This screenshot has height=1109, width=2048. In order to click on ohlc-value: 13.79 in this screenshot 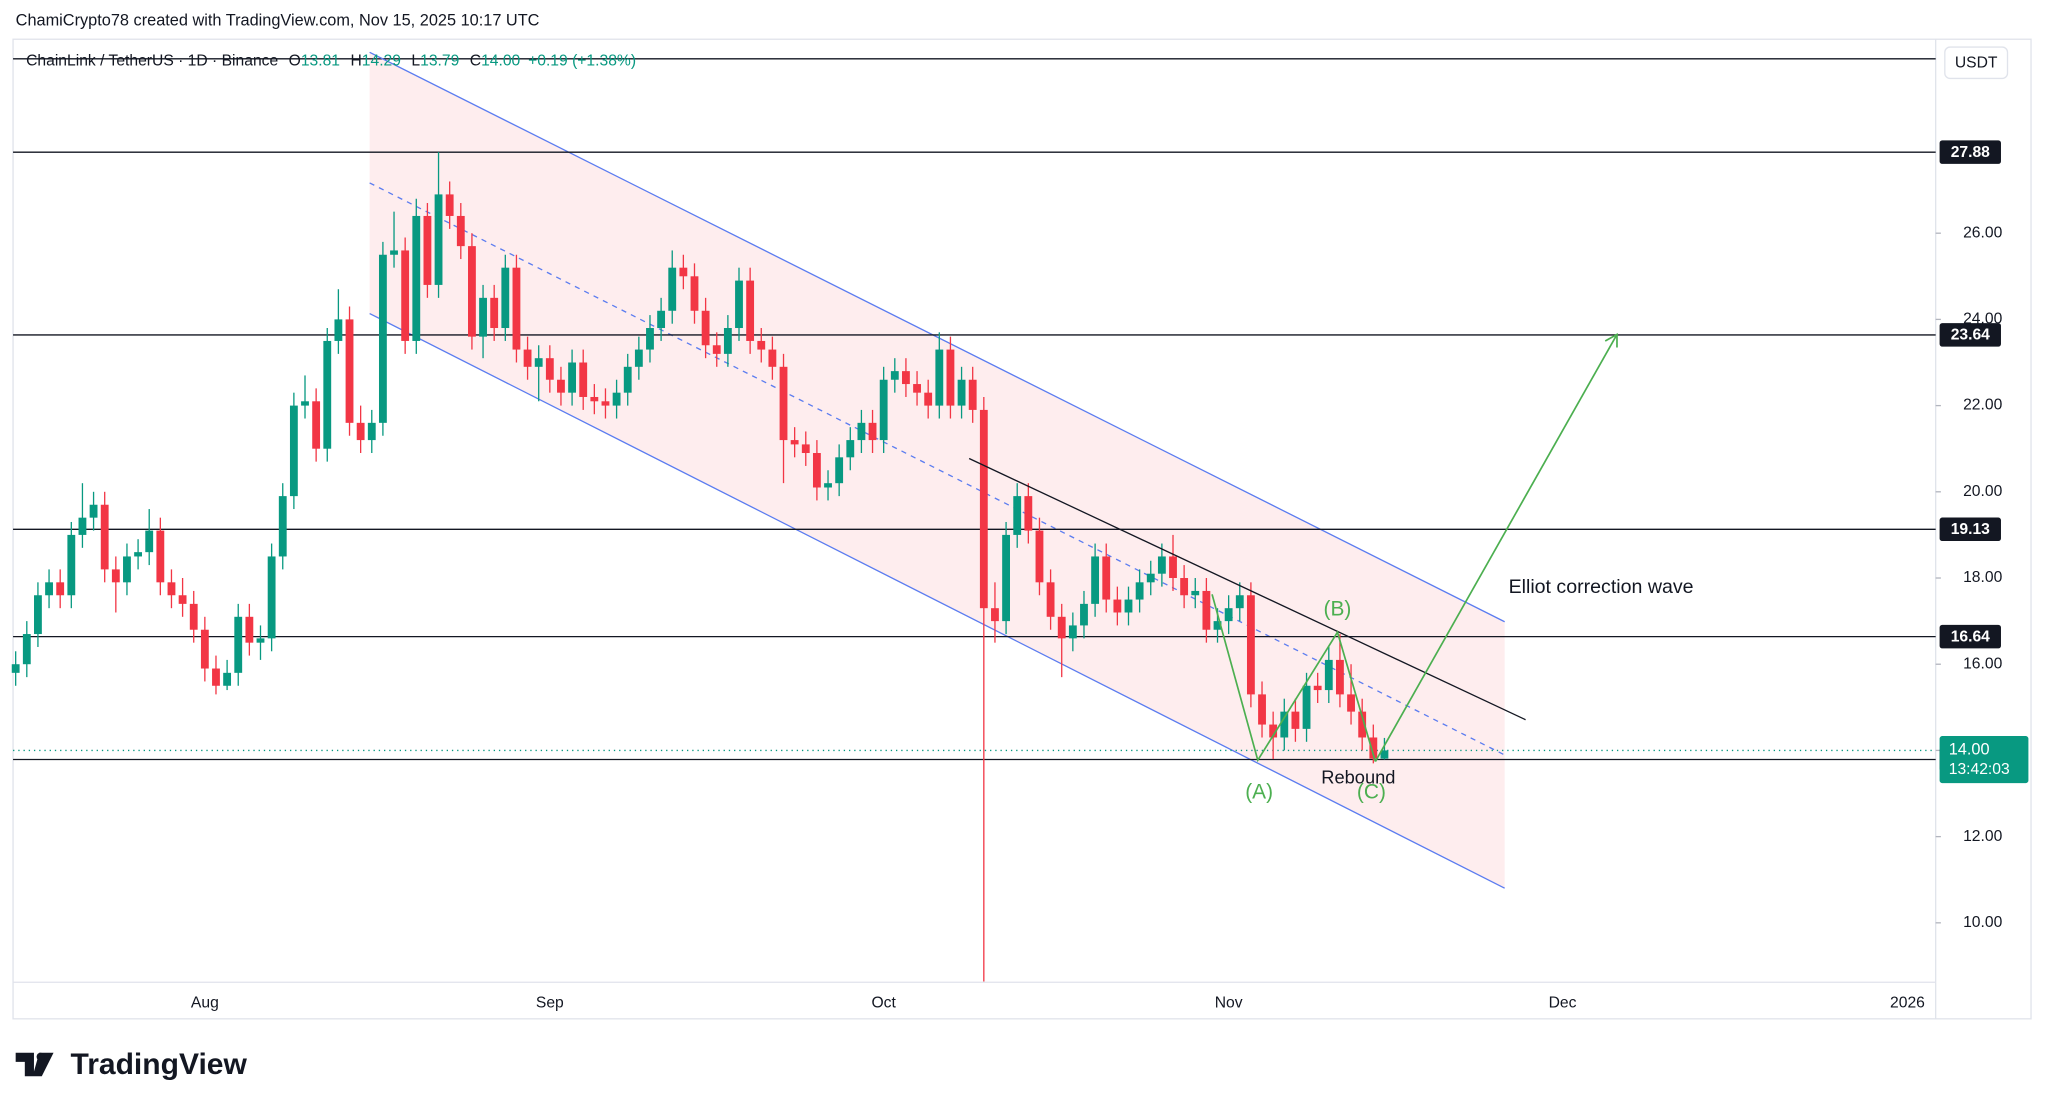, I will do `click(439, 61)`.